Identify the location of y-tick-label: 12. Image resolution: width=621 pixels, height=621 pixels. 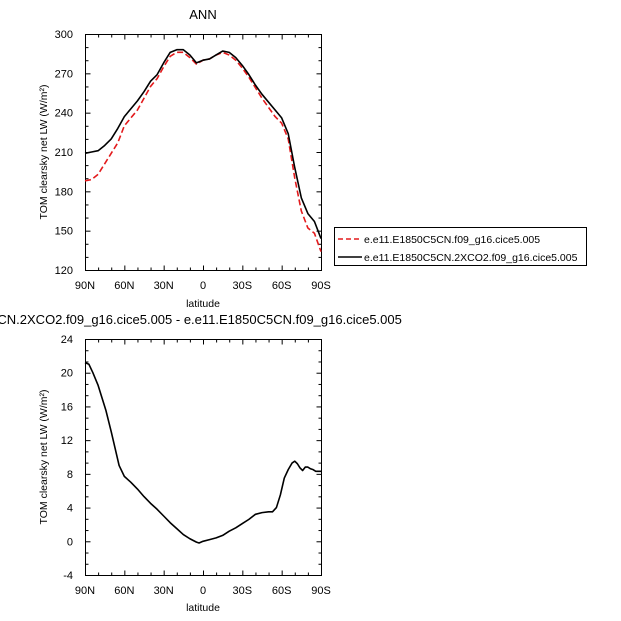
(67, 441).